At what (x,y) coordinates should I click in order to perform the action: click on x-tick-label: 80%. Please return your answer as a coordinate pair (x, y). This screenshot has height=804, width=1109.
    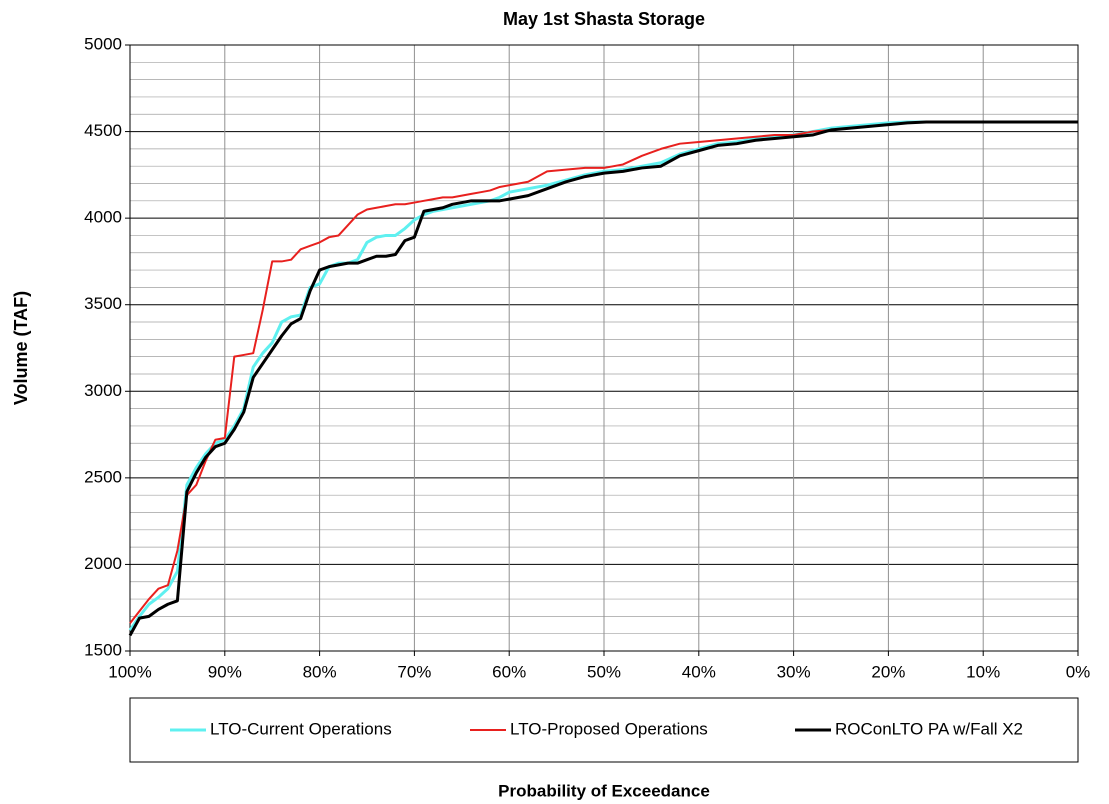
    Looking at the image, I should click on (320, 671).